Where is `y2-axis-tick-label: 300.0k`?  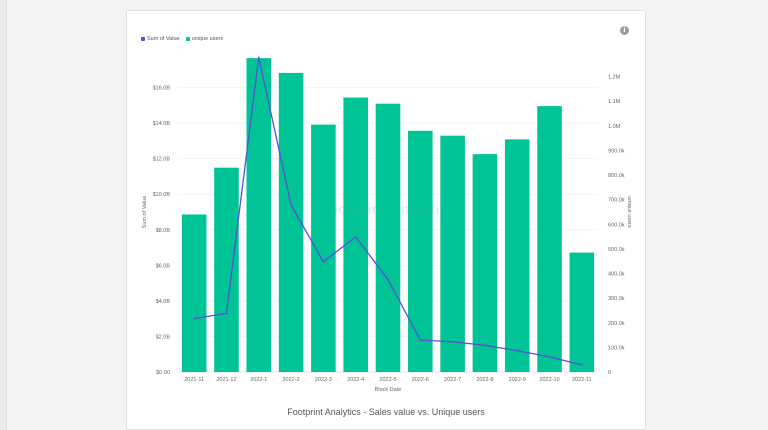
y2-axis-tick-label: 300.0k is located at coordinates (616, 299).